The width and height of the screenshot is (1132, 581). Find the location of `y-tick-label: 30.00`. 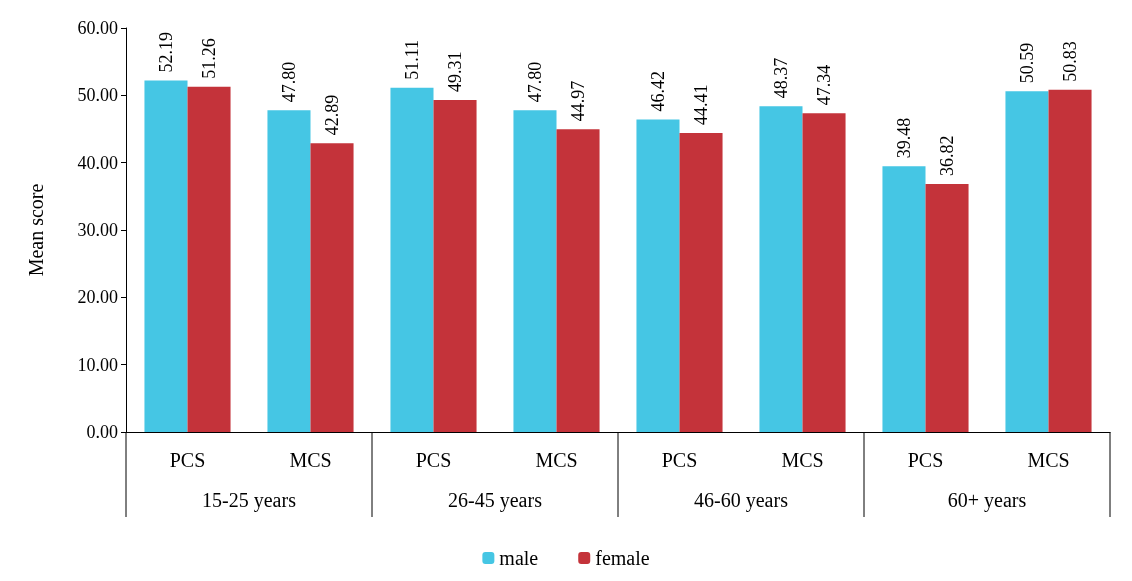

y-tick-label: 30.00 is located at coordinates (97, 230).